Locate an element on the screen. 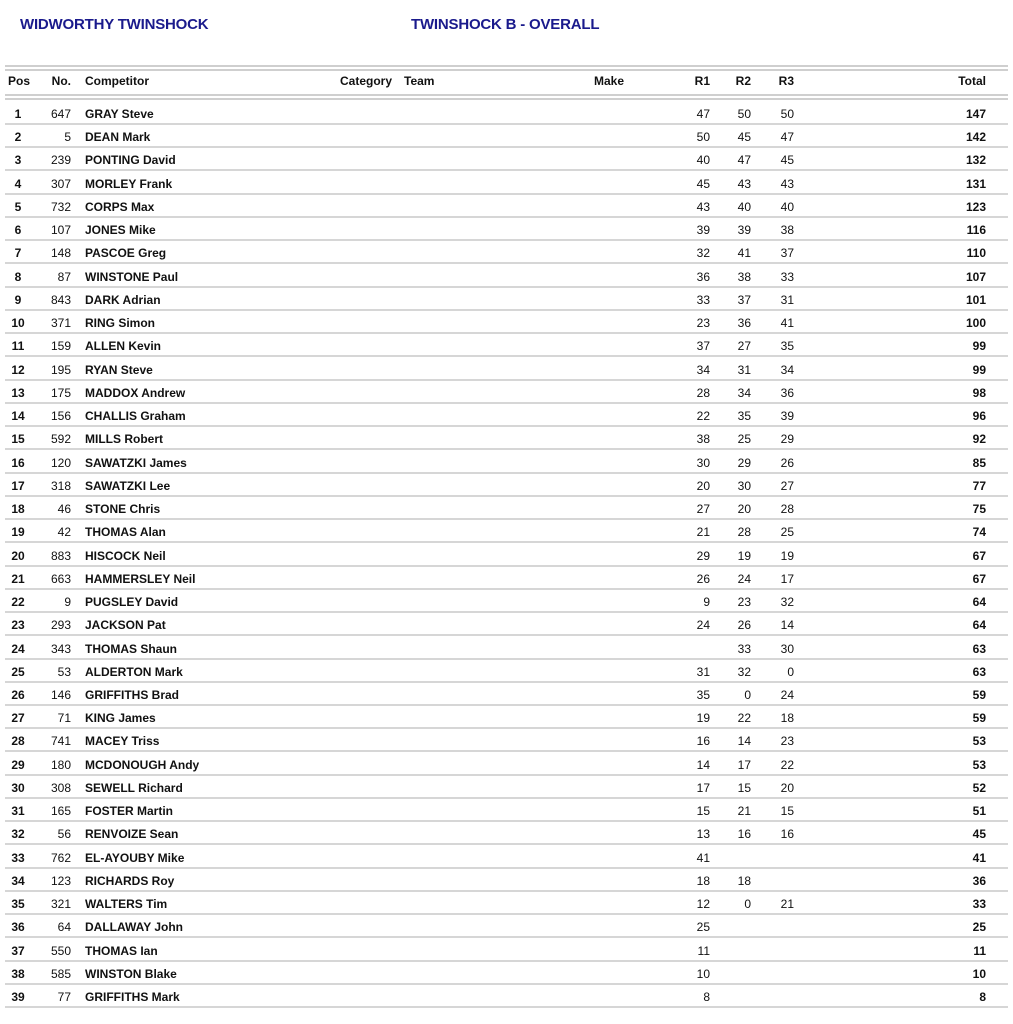  competitor-name: SEWELL Richard is located at coordinates (134, 787).